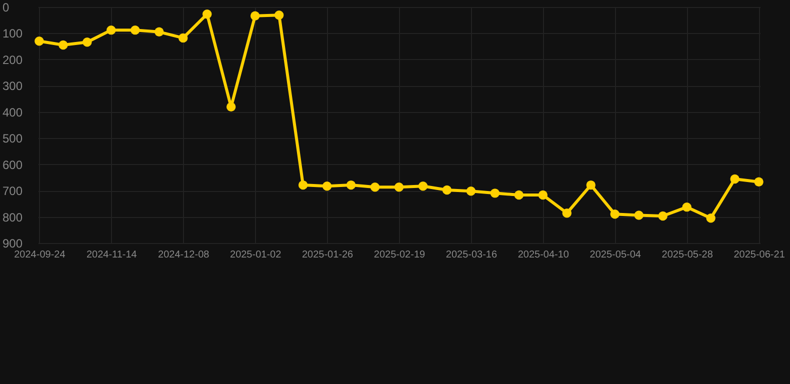 This screenshot has width=790, height=384. What do you see at coordinates (256, 255) in the screenshot?
I see `x-tick-label: 2025-01-02` at bounding box center [256, 255].